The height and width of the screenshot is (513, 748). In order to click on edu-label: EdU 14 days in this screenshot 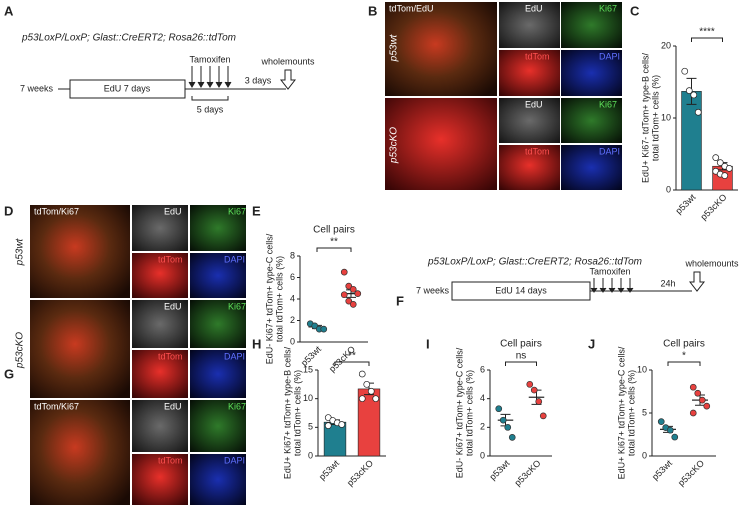, I will do `click(521, 290)`.